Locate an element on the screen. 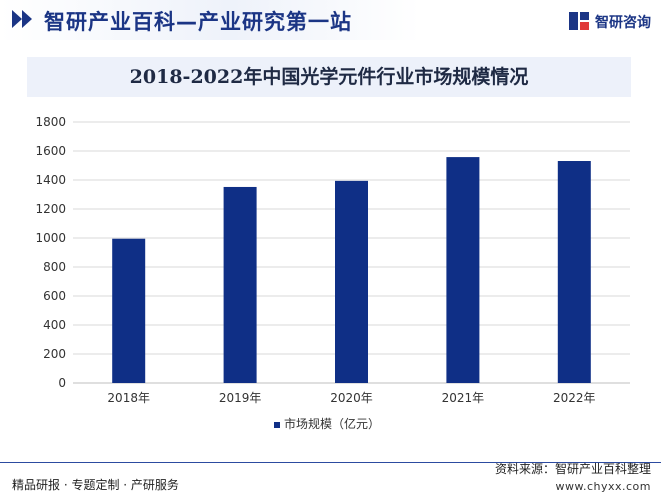 The width and height of the screenshot is (661, 500). header-background: 智研产业百科—产业研究第一站 is located at coordinates (210, 20).